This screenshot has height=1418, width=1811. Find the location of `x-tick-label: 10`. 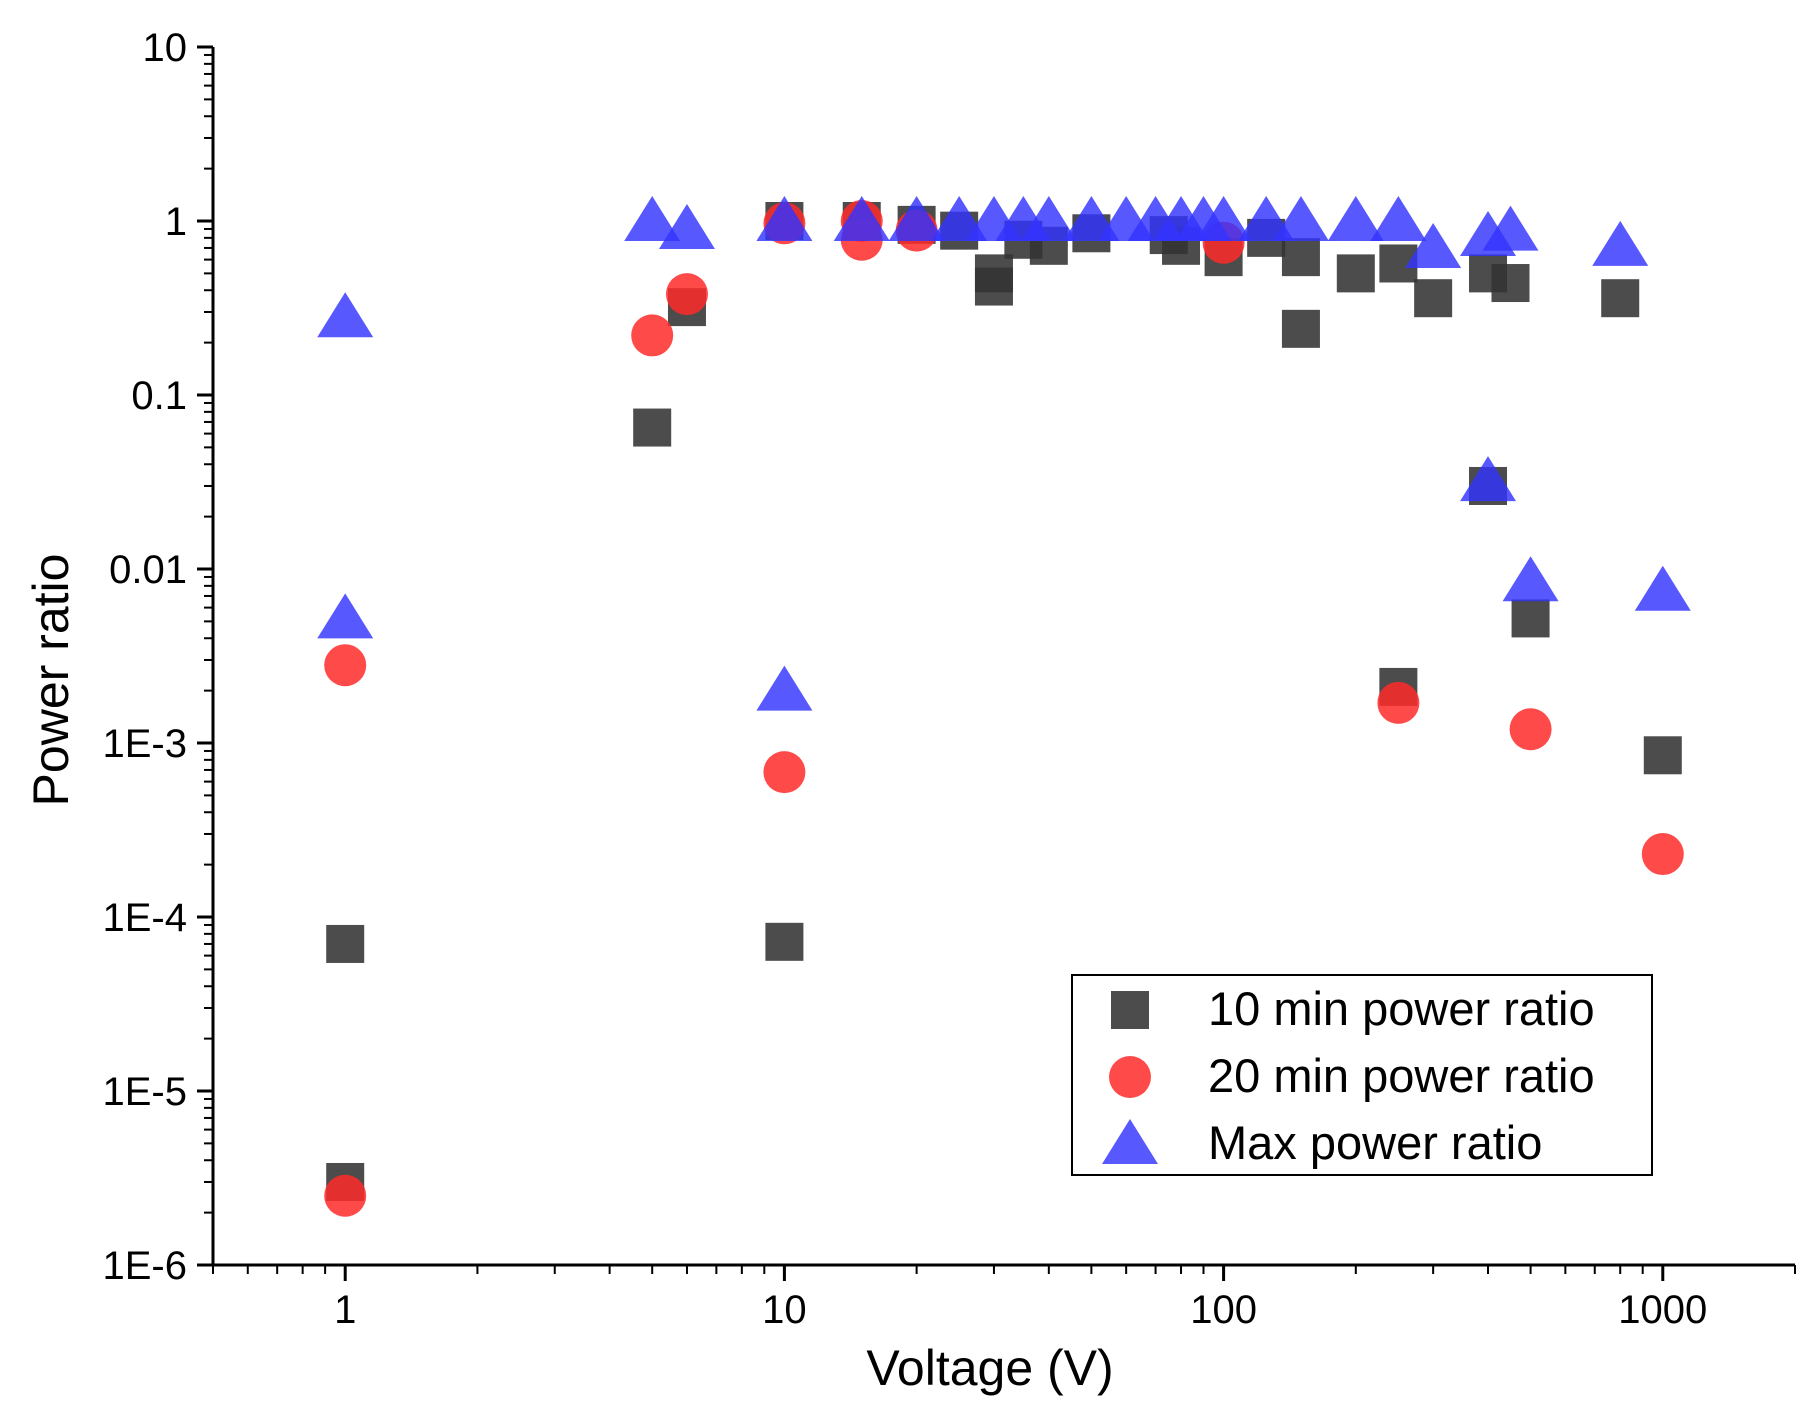

x-tick-label: 10 is located at coordinates (784, 1310).